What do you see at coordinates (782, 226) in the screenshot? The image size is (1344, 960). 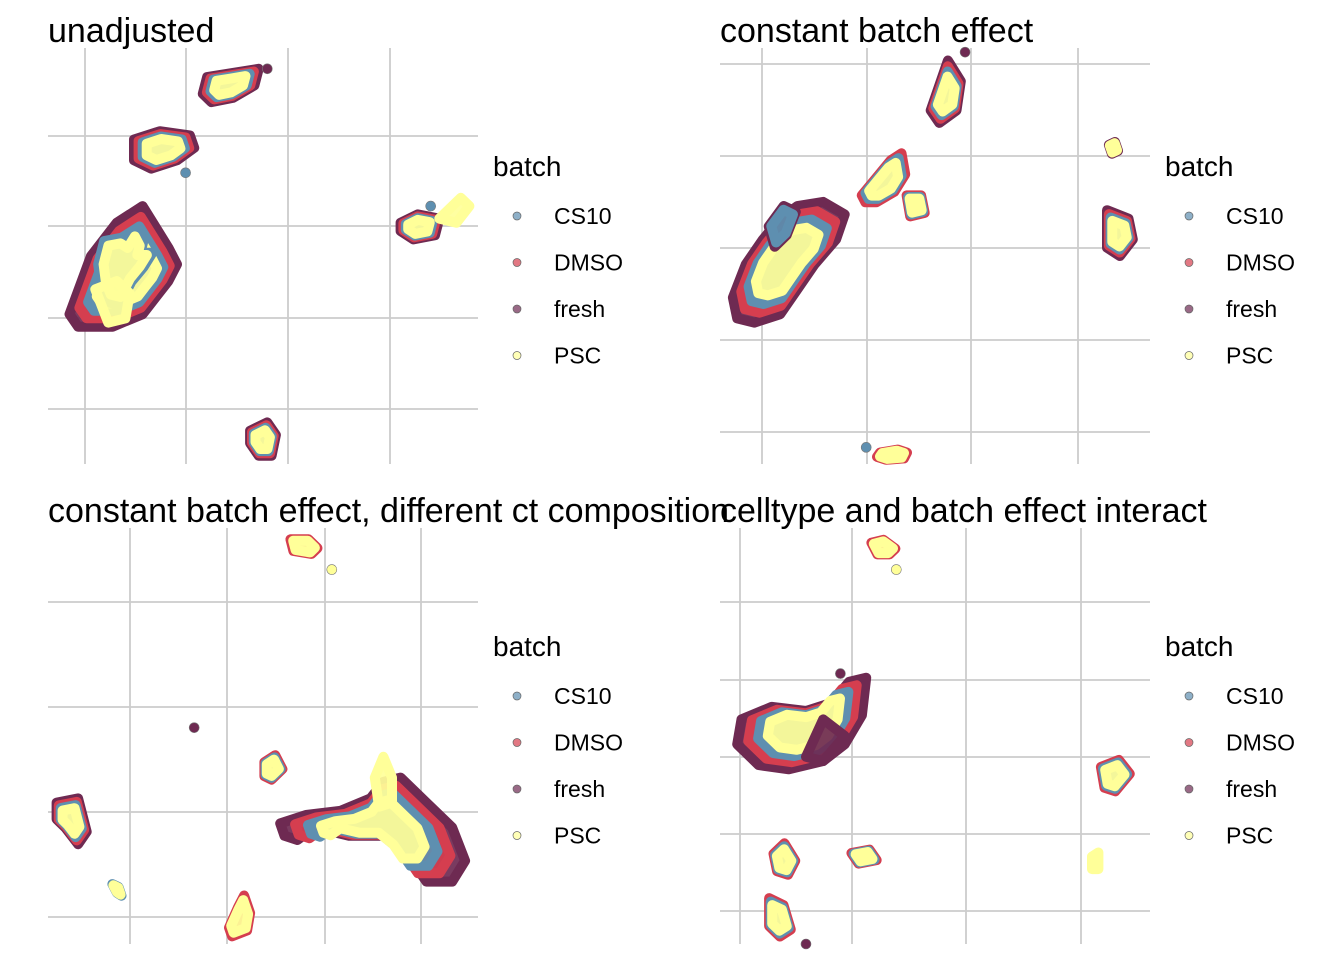 I see `cluster-CS10` at bounding box center [782, 226].